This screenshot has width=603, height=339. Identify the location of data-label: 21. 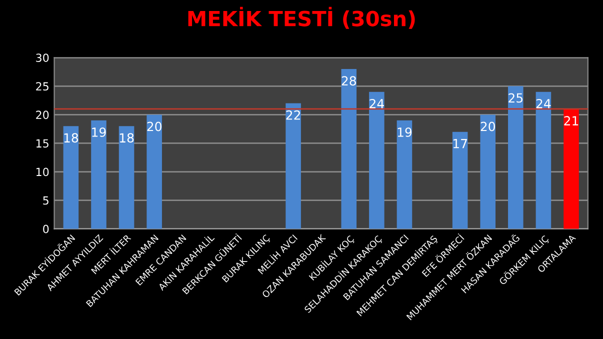
(571, 121).